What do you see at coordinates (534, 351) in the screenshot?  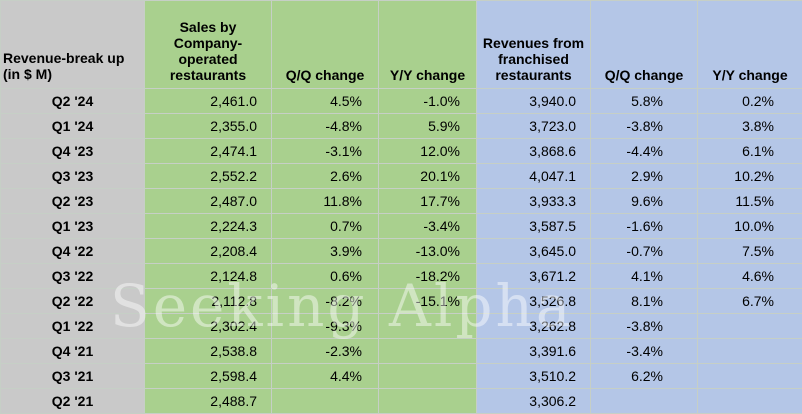 I see `cell-franchised-revenues: 3,391.6` at bounding box center [534, 351].